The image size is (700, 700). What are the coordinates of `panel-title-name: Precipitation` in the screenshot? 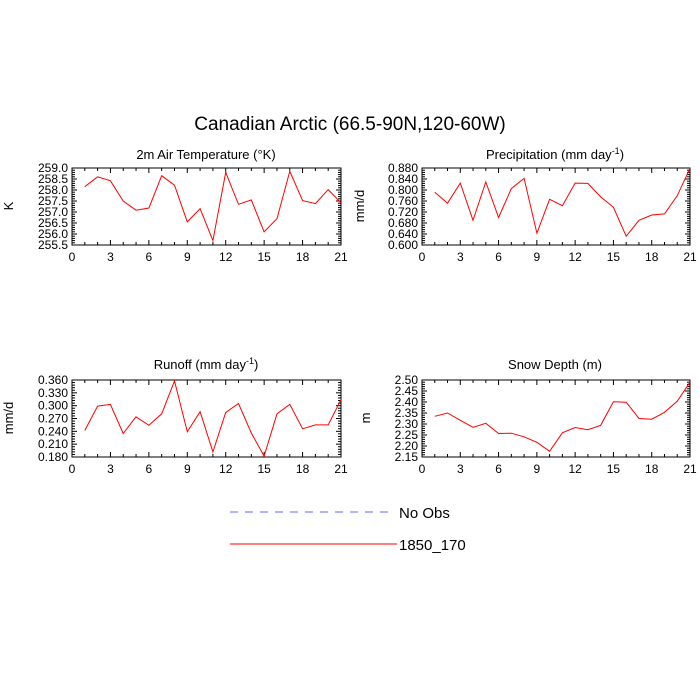 It's located at (522, 154).